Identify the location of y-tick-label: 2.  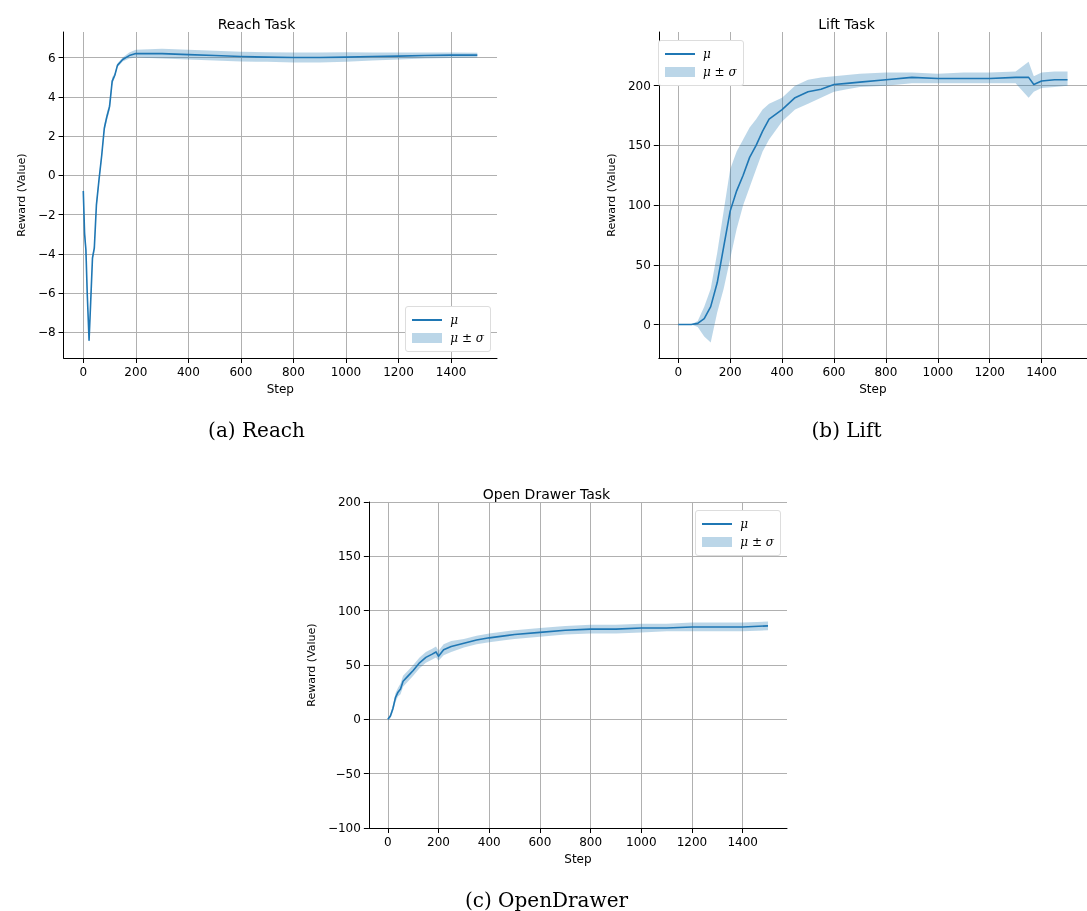
(51, 136).